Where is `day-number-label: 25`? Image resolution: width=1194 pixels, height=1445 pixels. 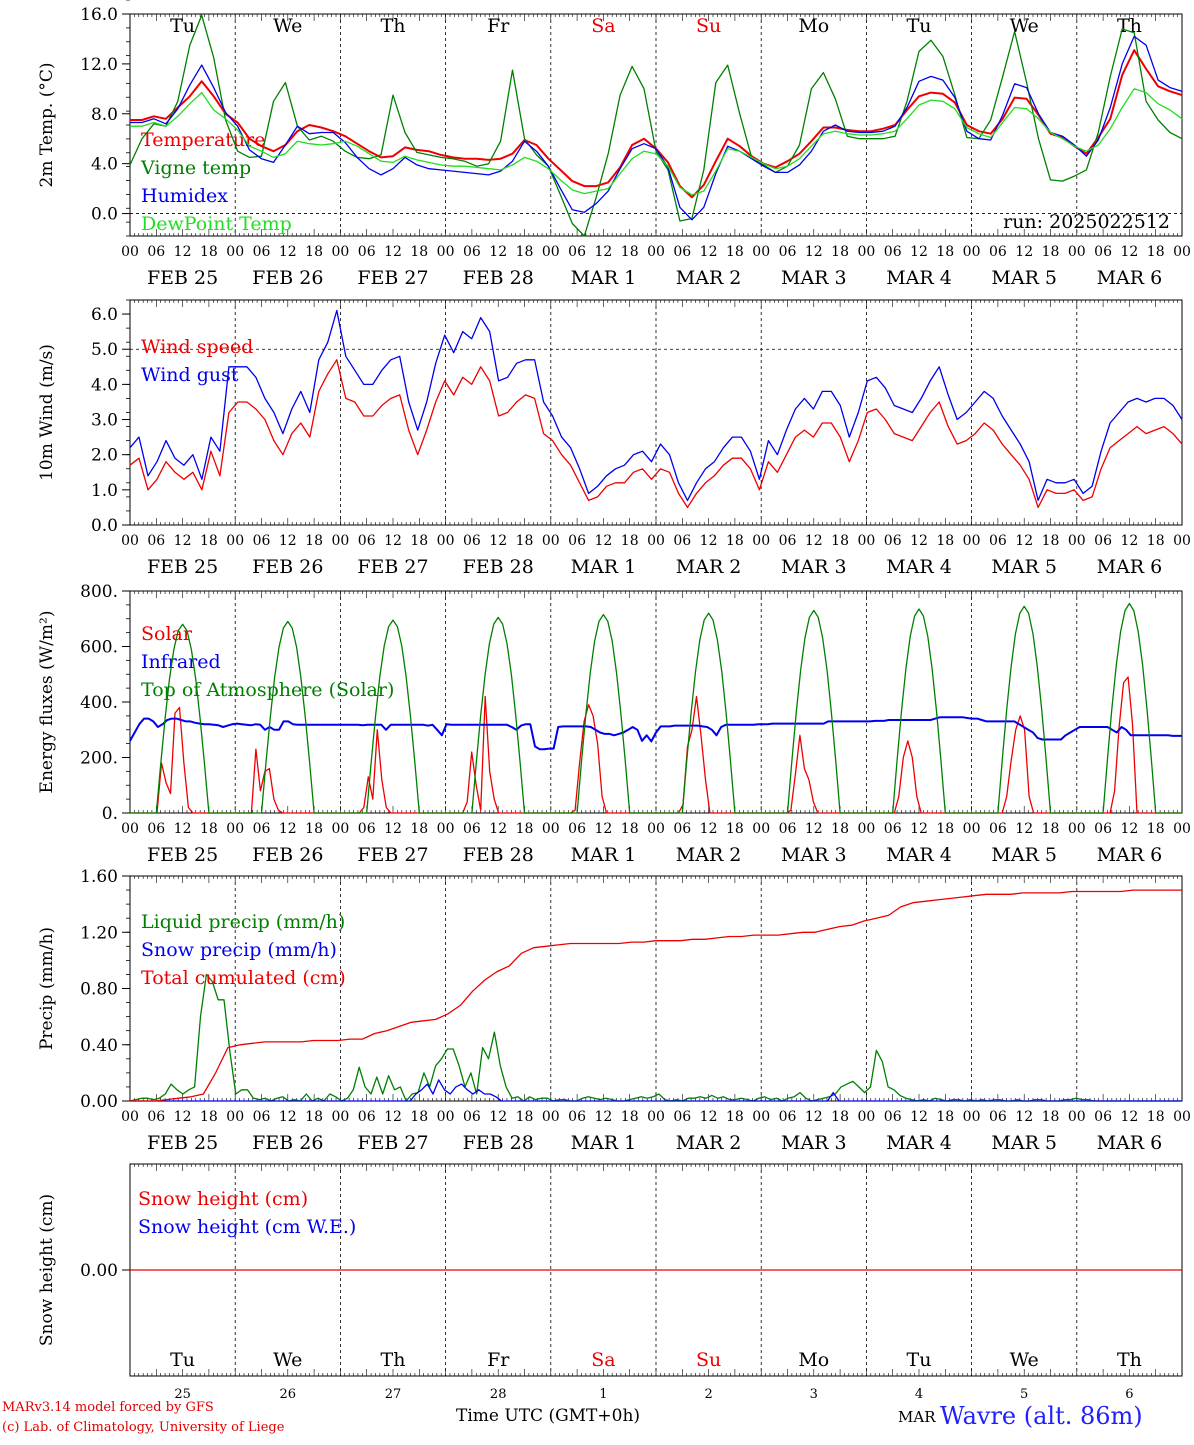 day-number-label: 25 is located at coordinates (182, 1394).